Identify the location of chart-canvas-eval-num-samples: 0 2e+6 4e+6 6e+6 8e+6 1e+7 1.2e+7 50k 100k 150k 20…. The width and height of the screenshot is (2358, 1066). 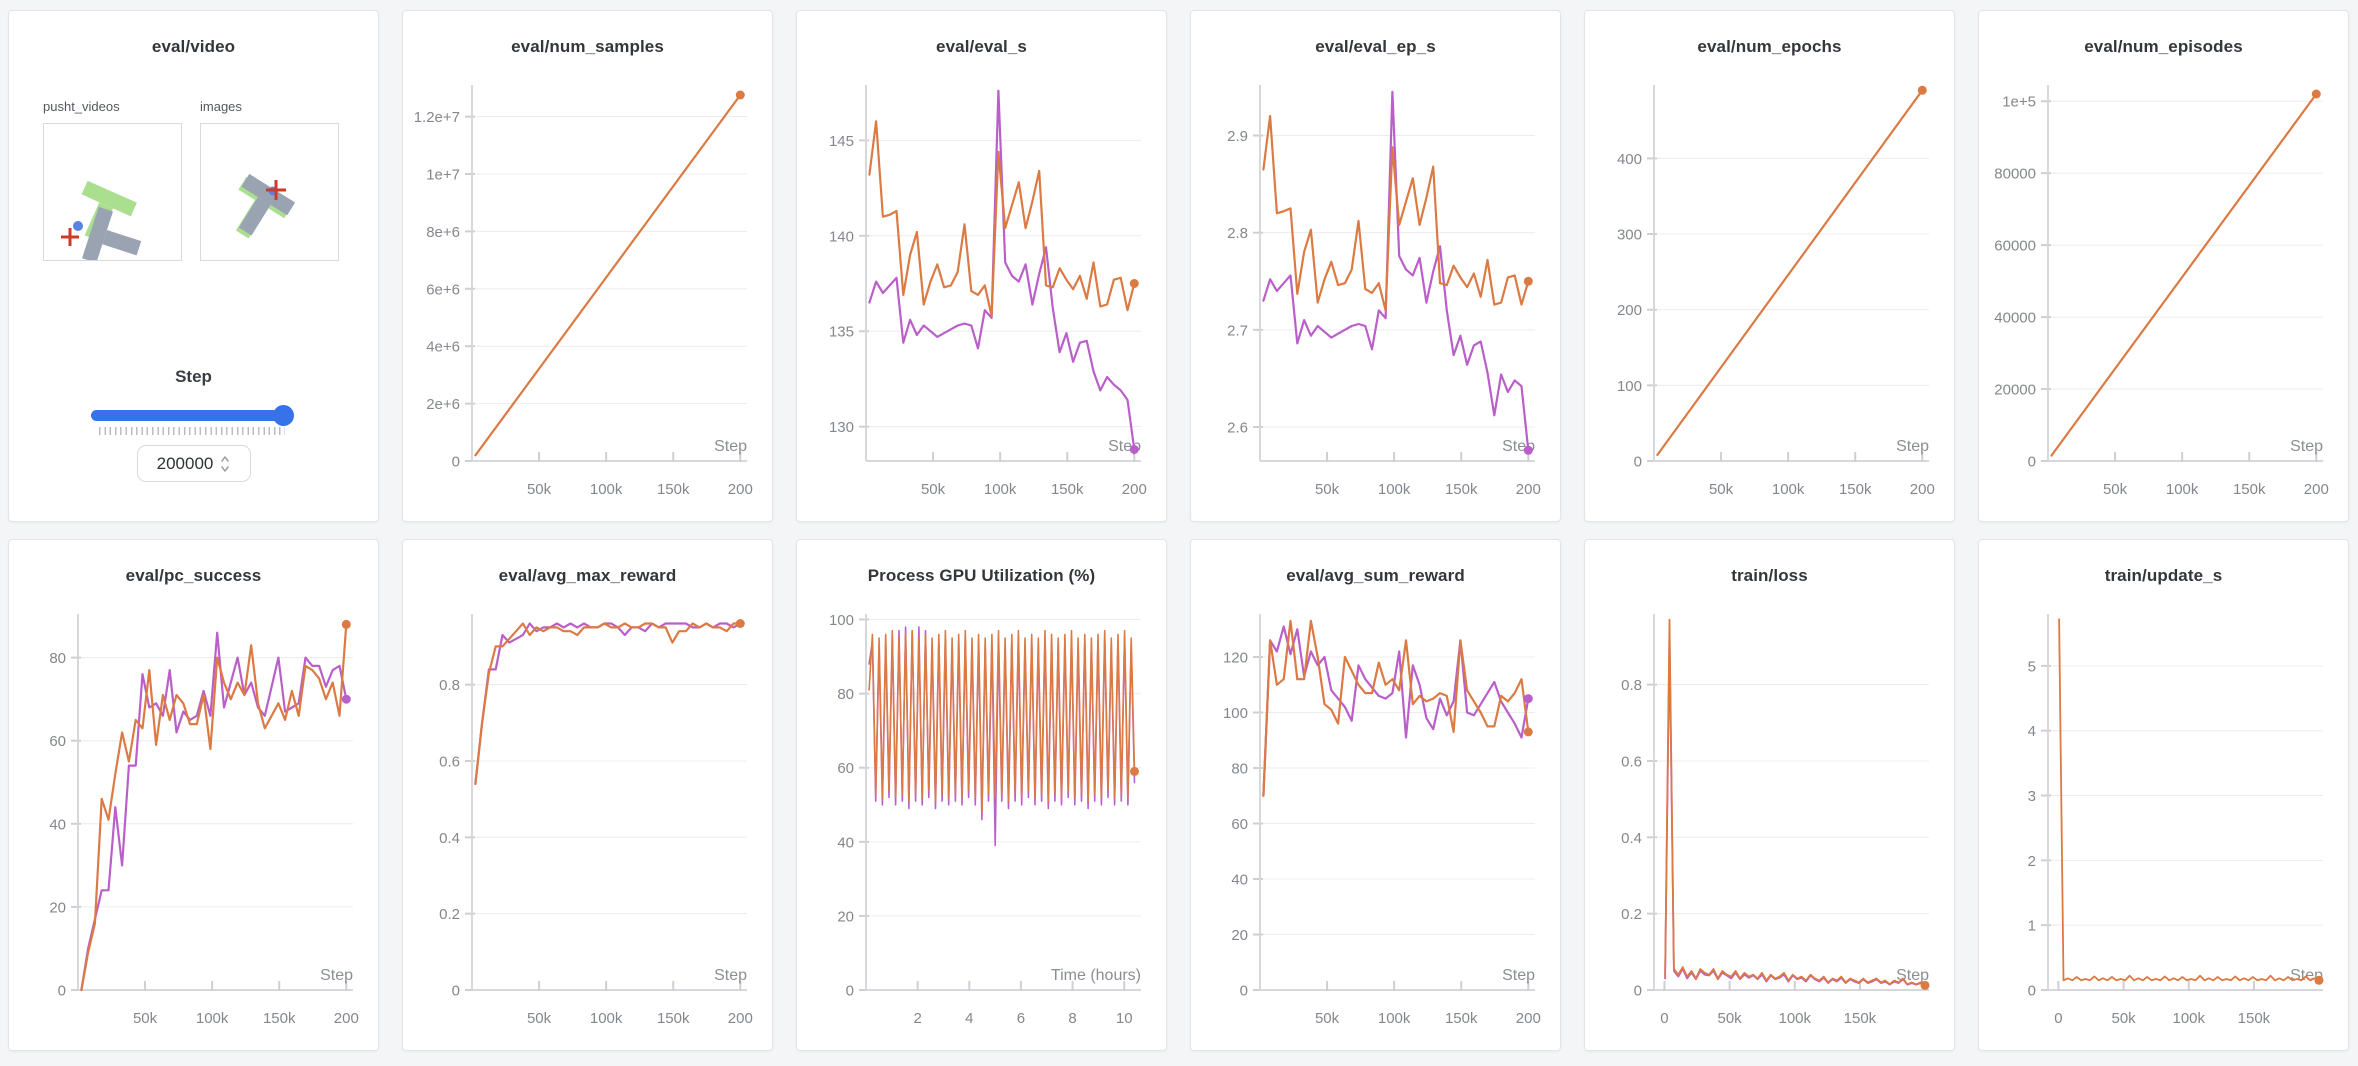
(586, 287).